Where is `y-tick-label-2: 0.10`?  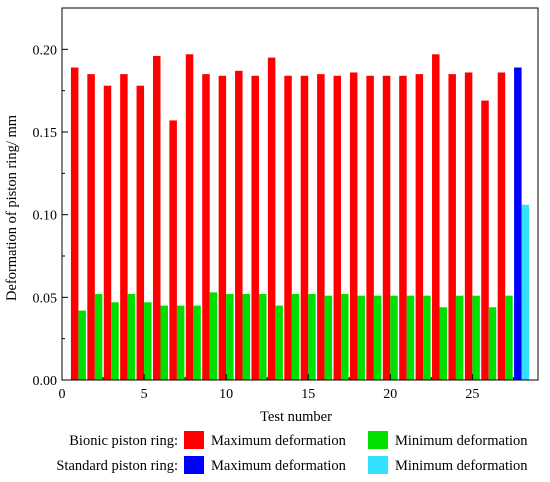
y-tick-label-2: 0.10 is located at coordinates (45, 216).